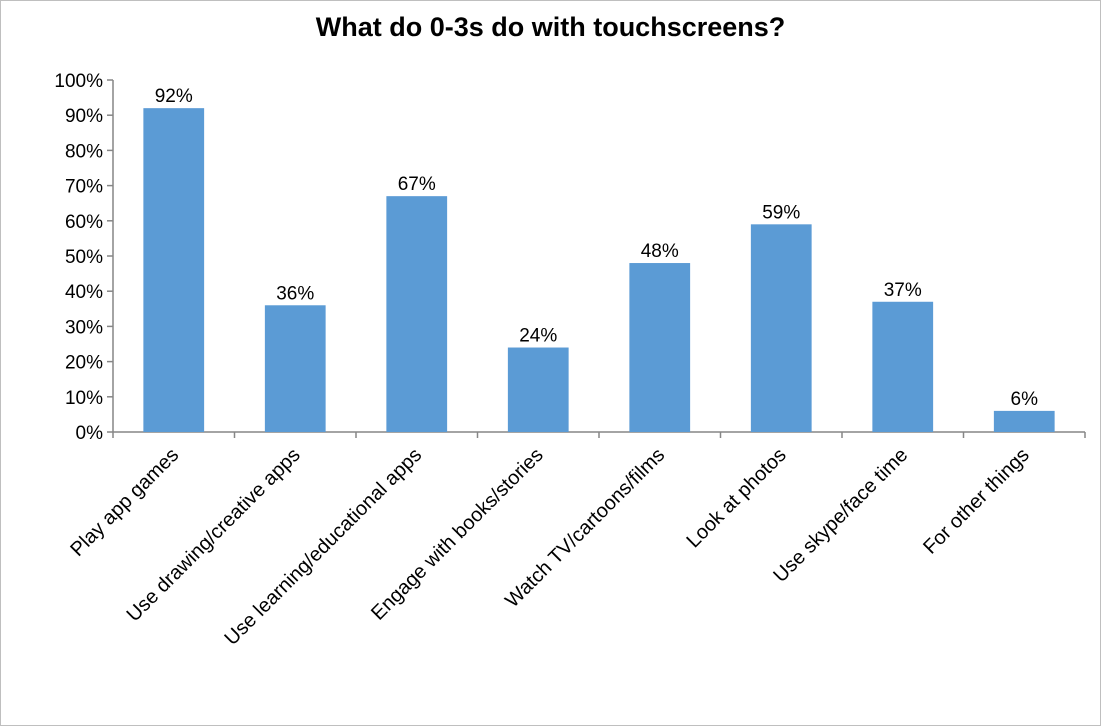  Describe the element at coordinates (903, 290) in the screenshot. I see `data-label: 37%` at that location.